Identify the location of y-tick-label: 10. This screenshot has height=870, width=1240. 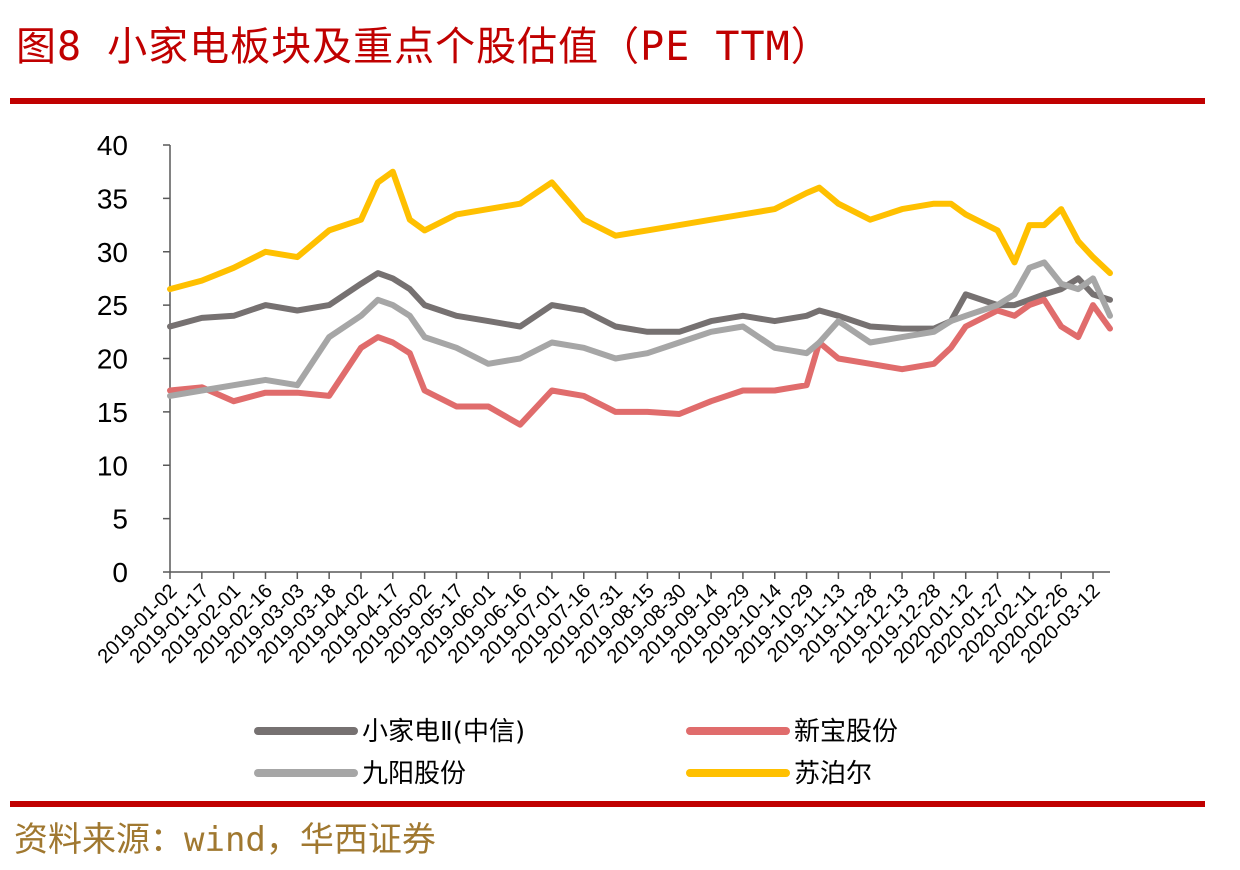
(112, 465).